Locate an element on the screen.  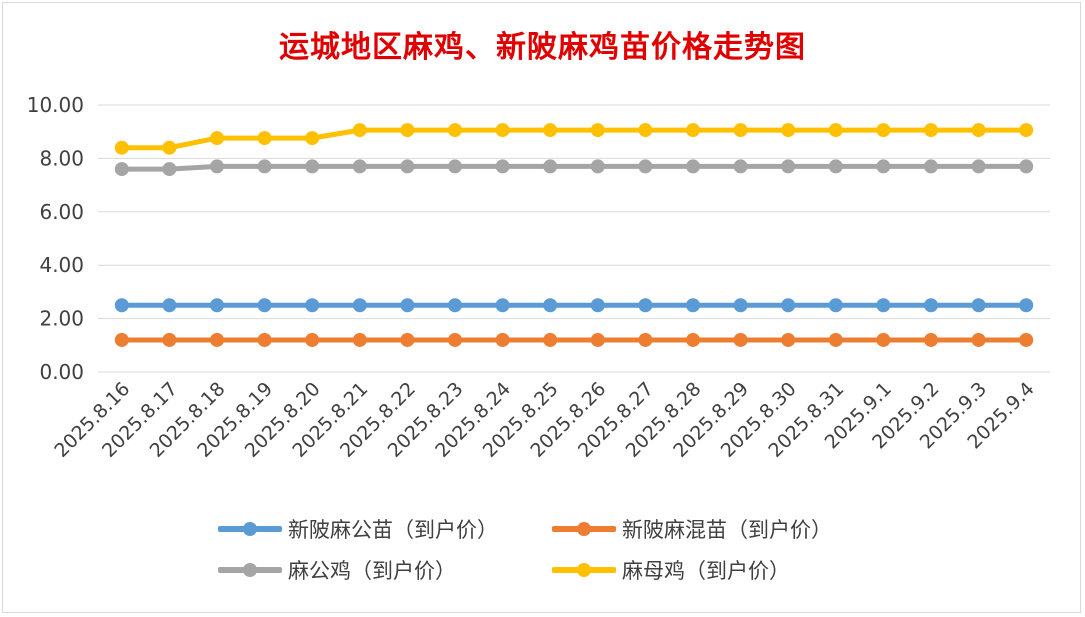
y-tick-label: 10.00 is located at coordinates (55, 105).